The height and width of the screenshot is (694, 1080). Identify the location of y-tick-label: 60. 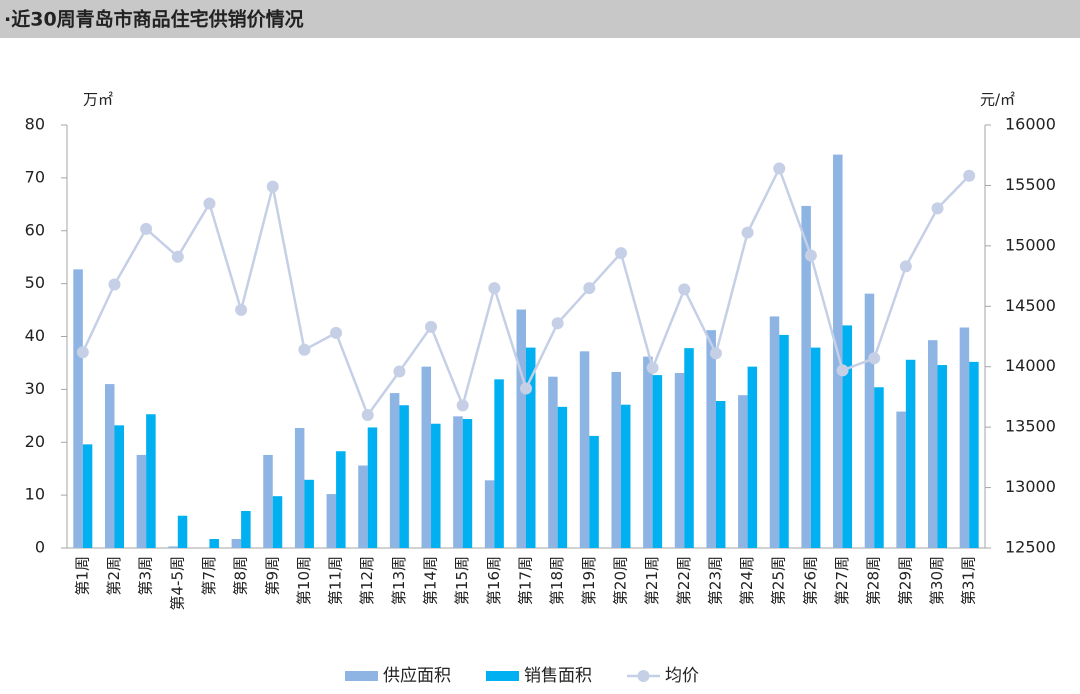
(35, 229).